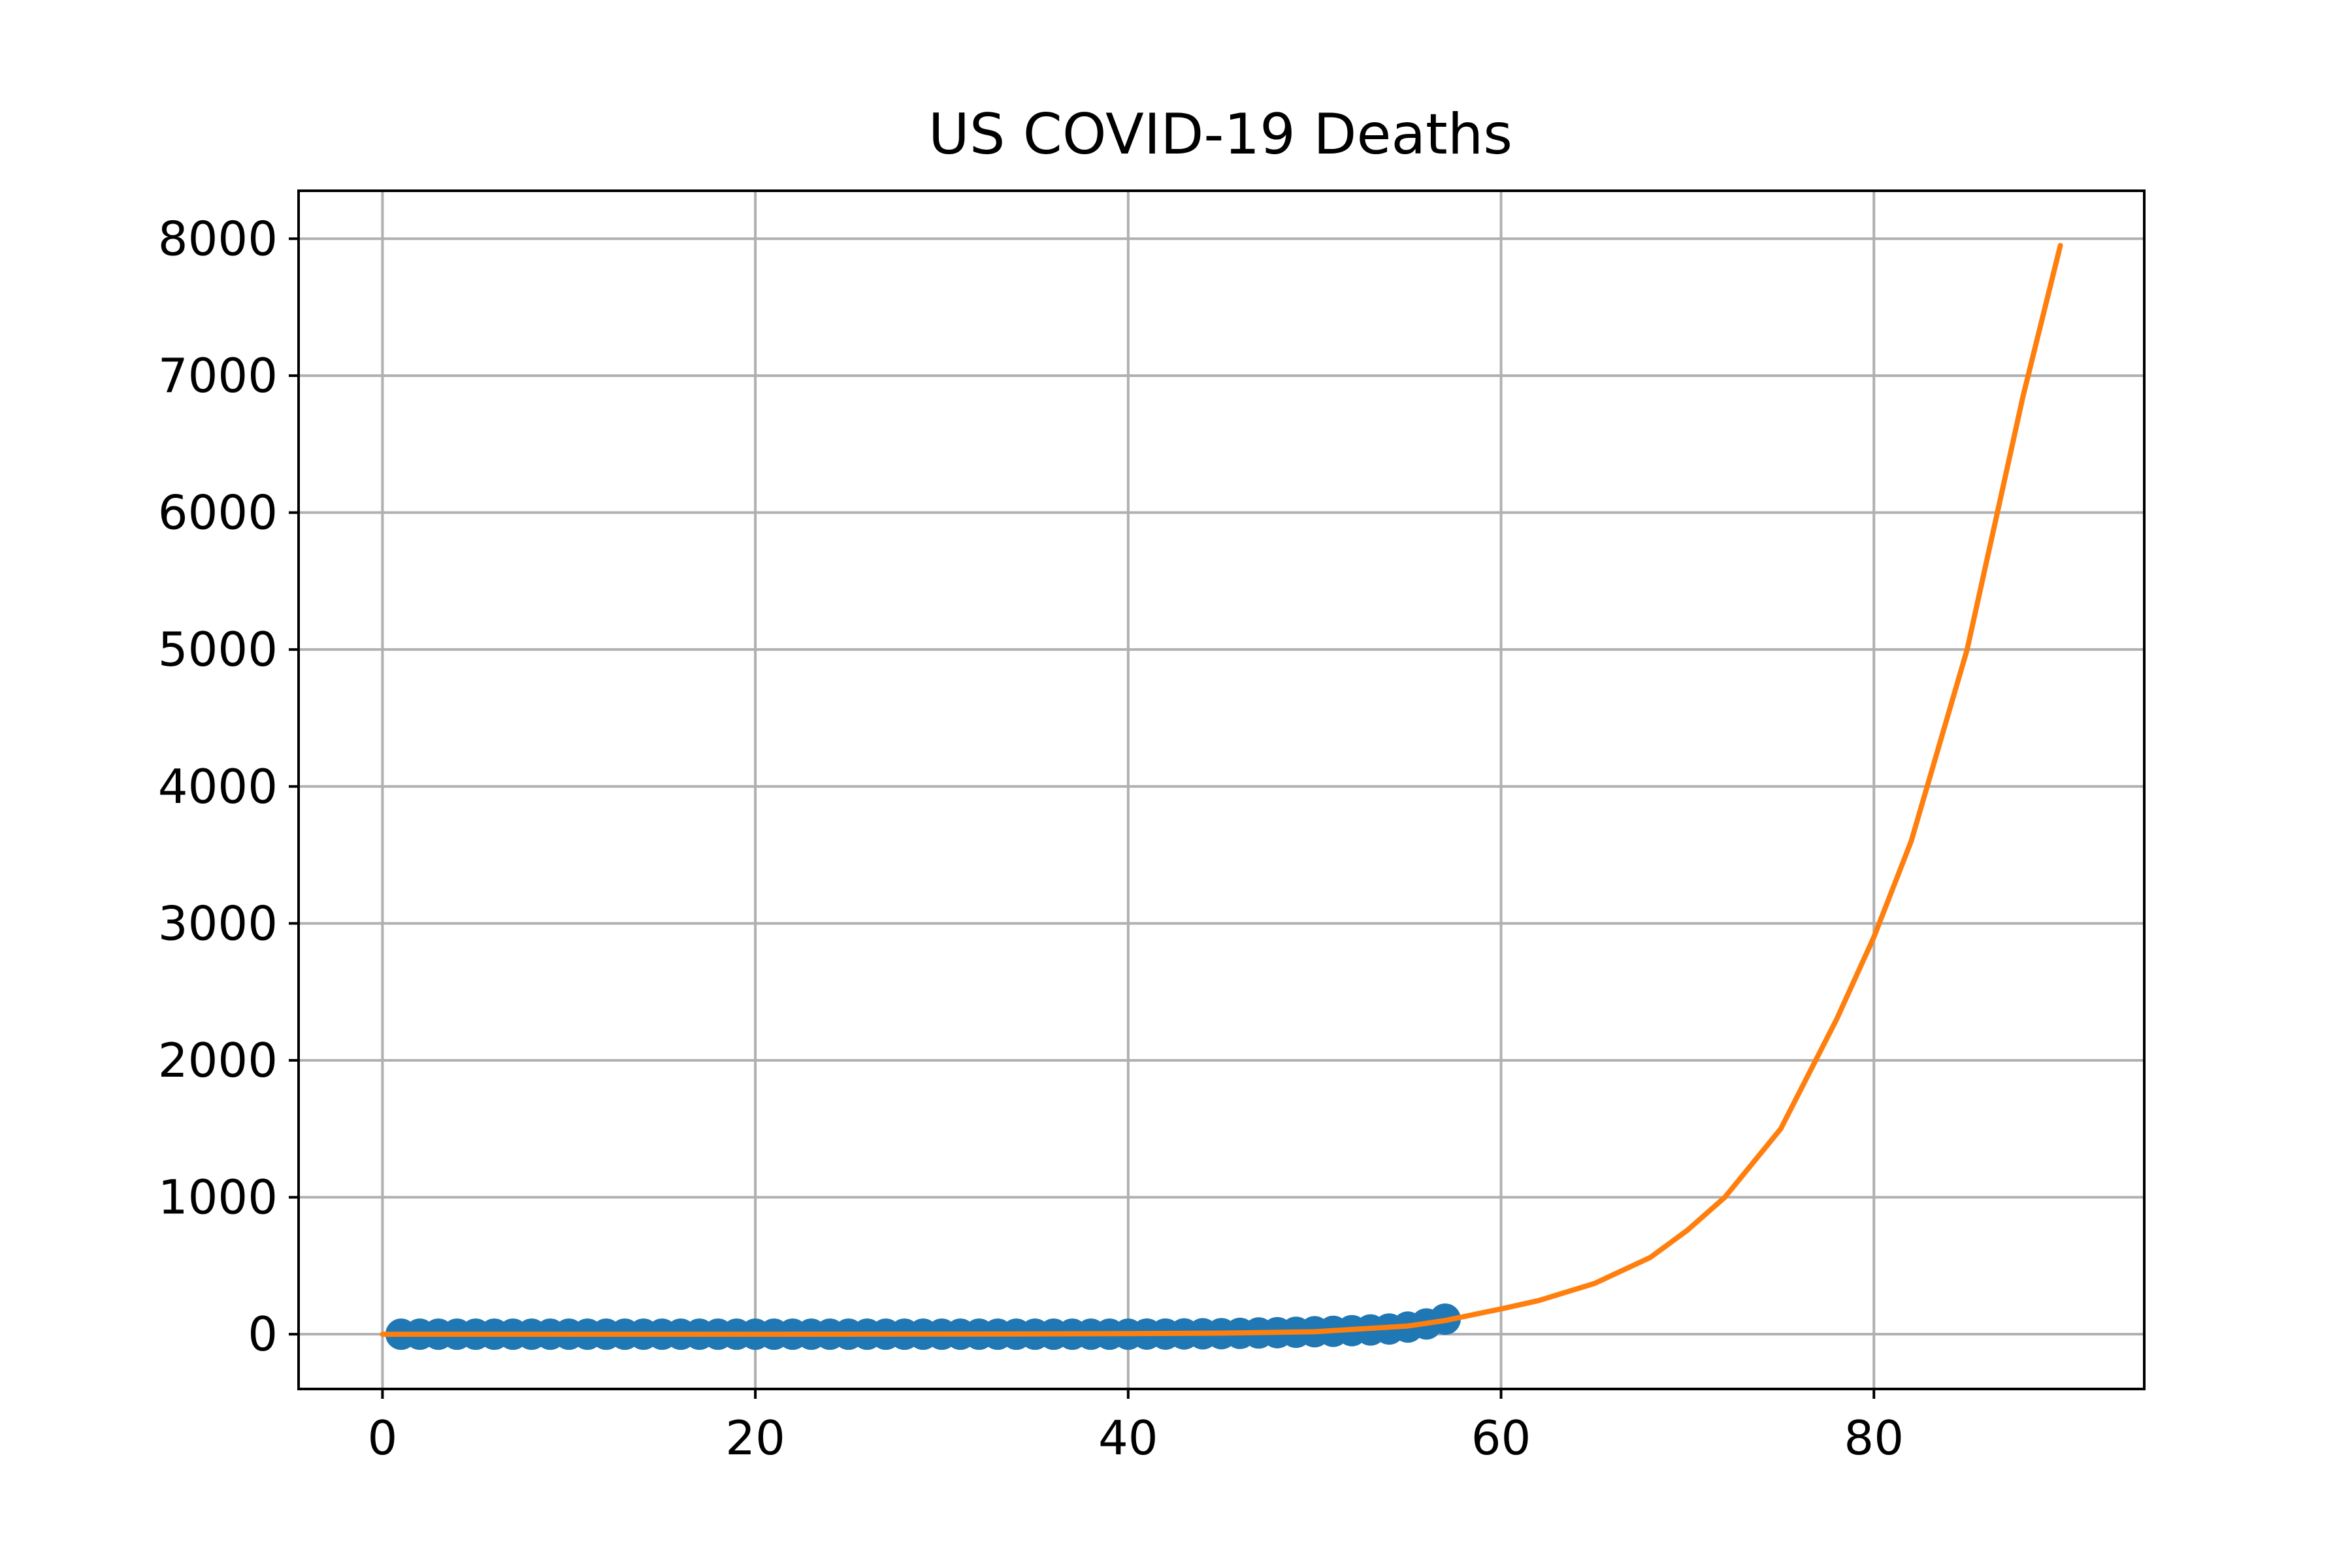 This screenshot has height=1568, width=2352. I want to click on x-tick-label: 60, so click(1501, 1438).